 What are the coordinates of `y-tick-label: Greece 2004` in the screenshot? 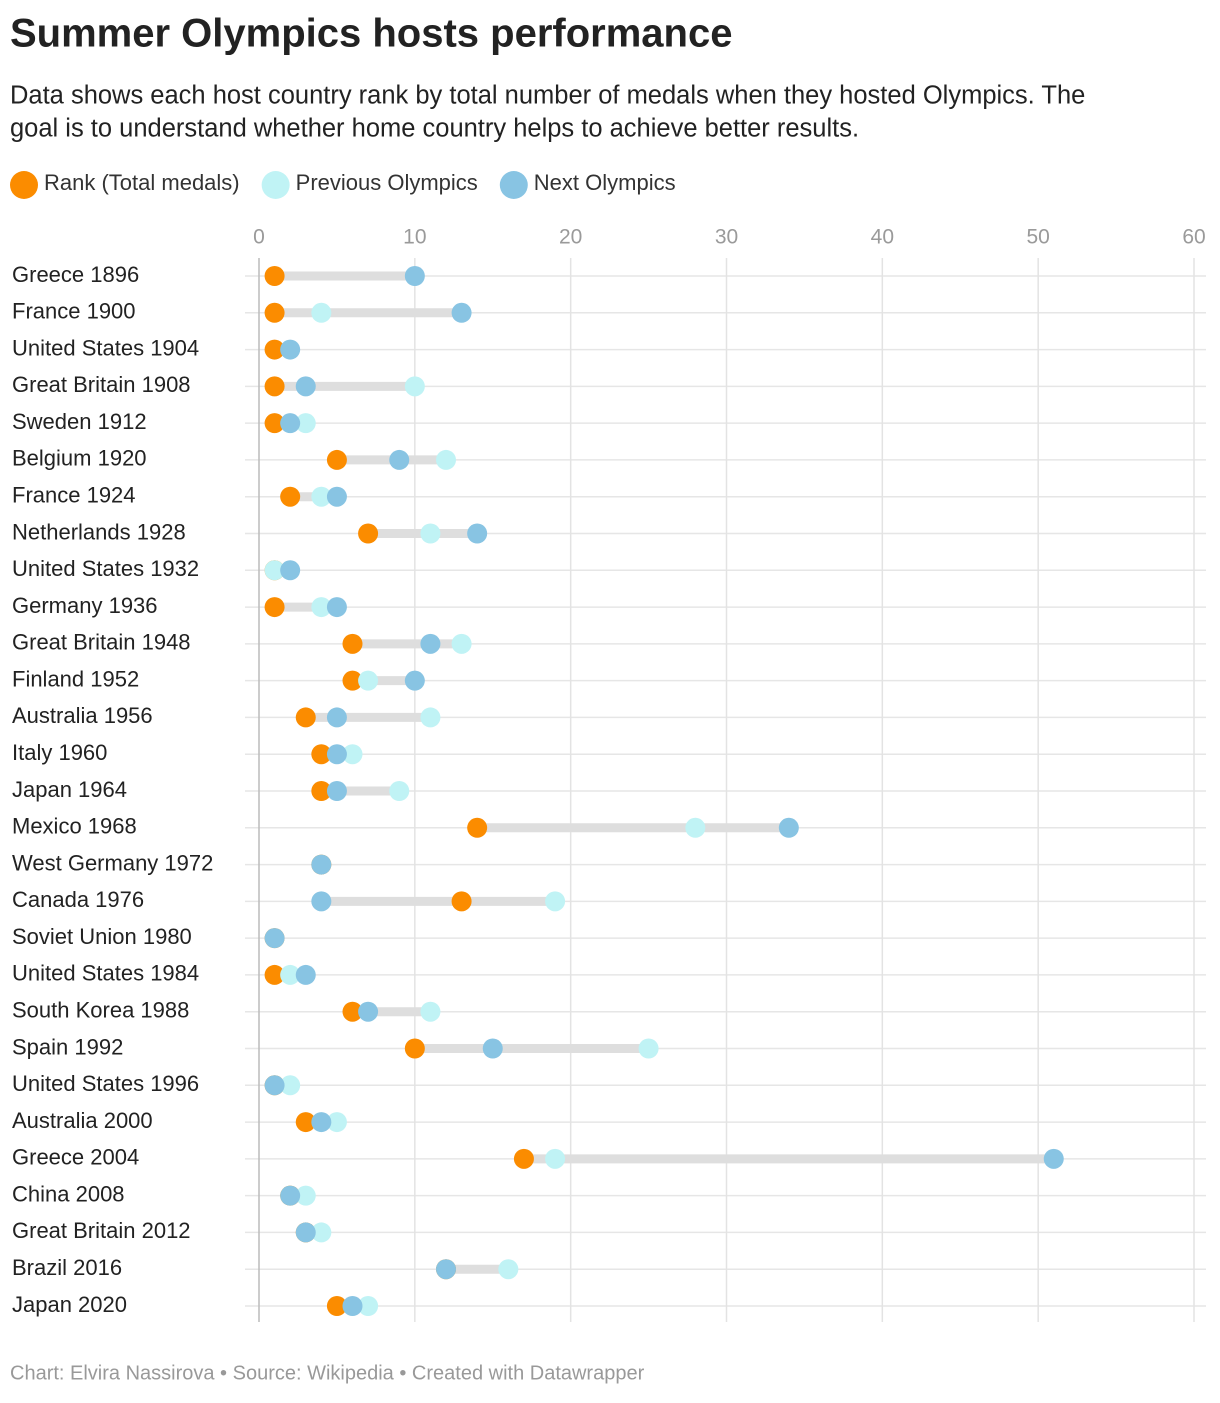 It's located at (75, 1157).